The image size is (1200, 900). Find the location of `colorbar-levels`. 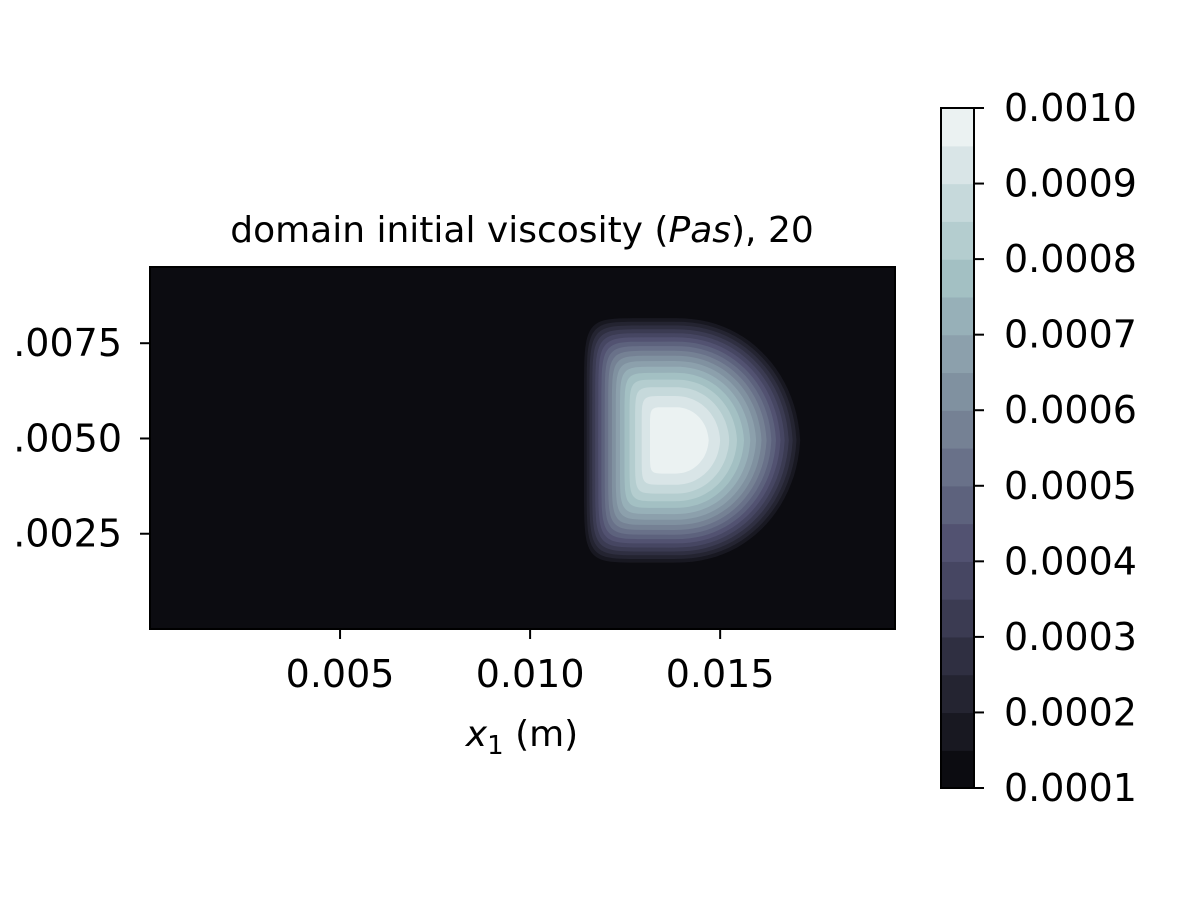

colorbar-levels is located at coordinates (957, 448).